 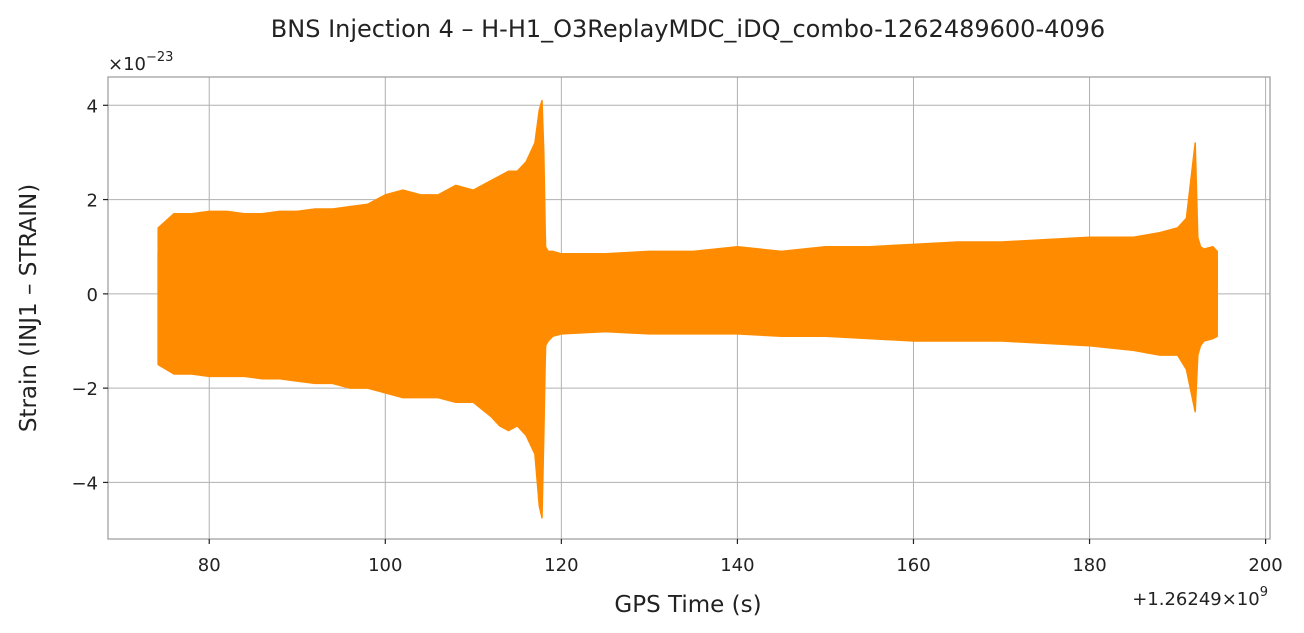 I want to click on x-tick-label: 180, so click(x=1089, y=565).